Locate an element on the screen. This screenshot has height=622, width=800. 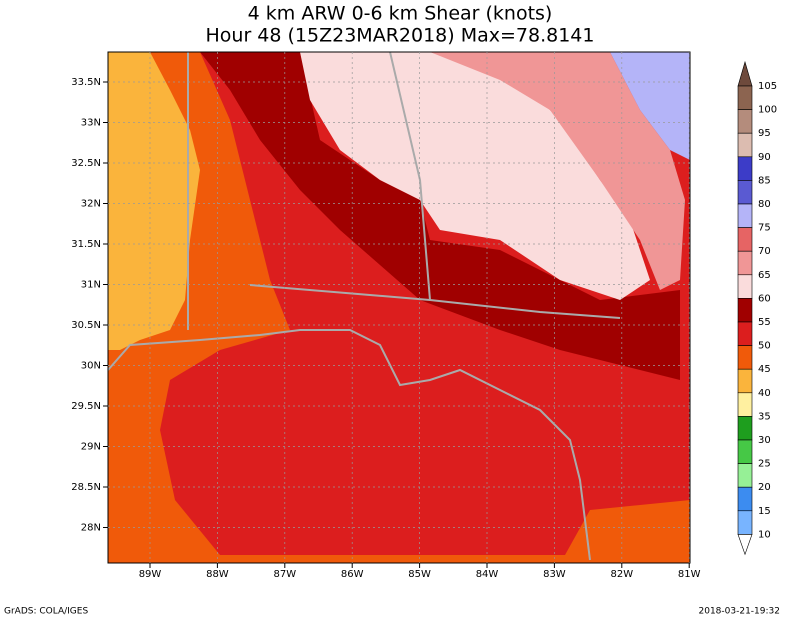
colorbar-label: 75 is located at coordinates (764, 228).